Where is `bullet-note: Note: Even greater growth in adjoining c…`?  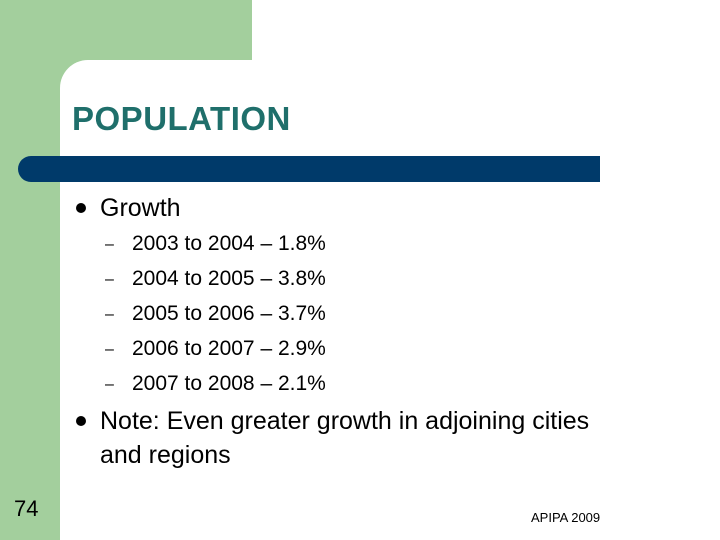
bullet-note: Note: Even greater growth in adjoining c… is located at coordinates (344, 438).